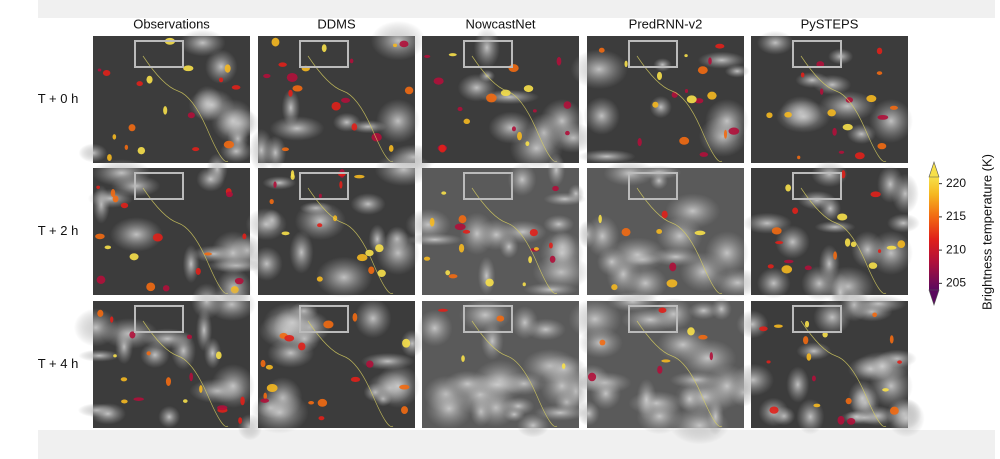 This screenshot has height=459, width=1000. I want to click on colorbar: 205 210 215 220, so click(947, 233).